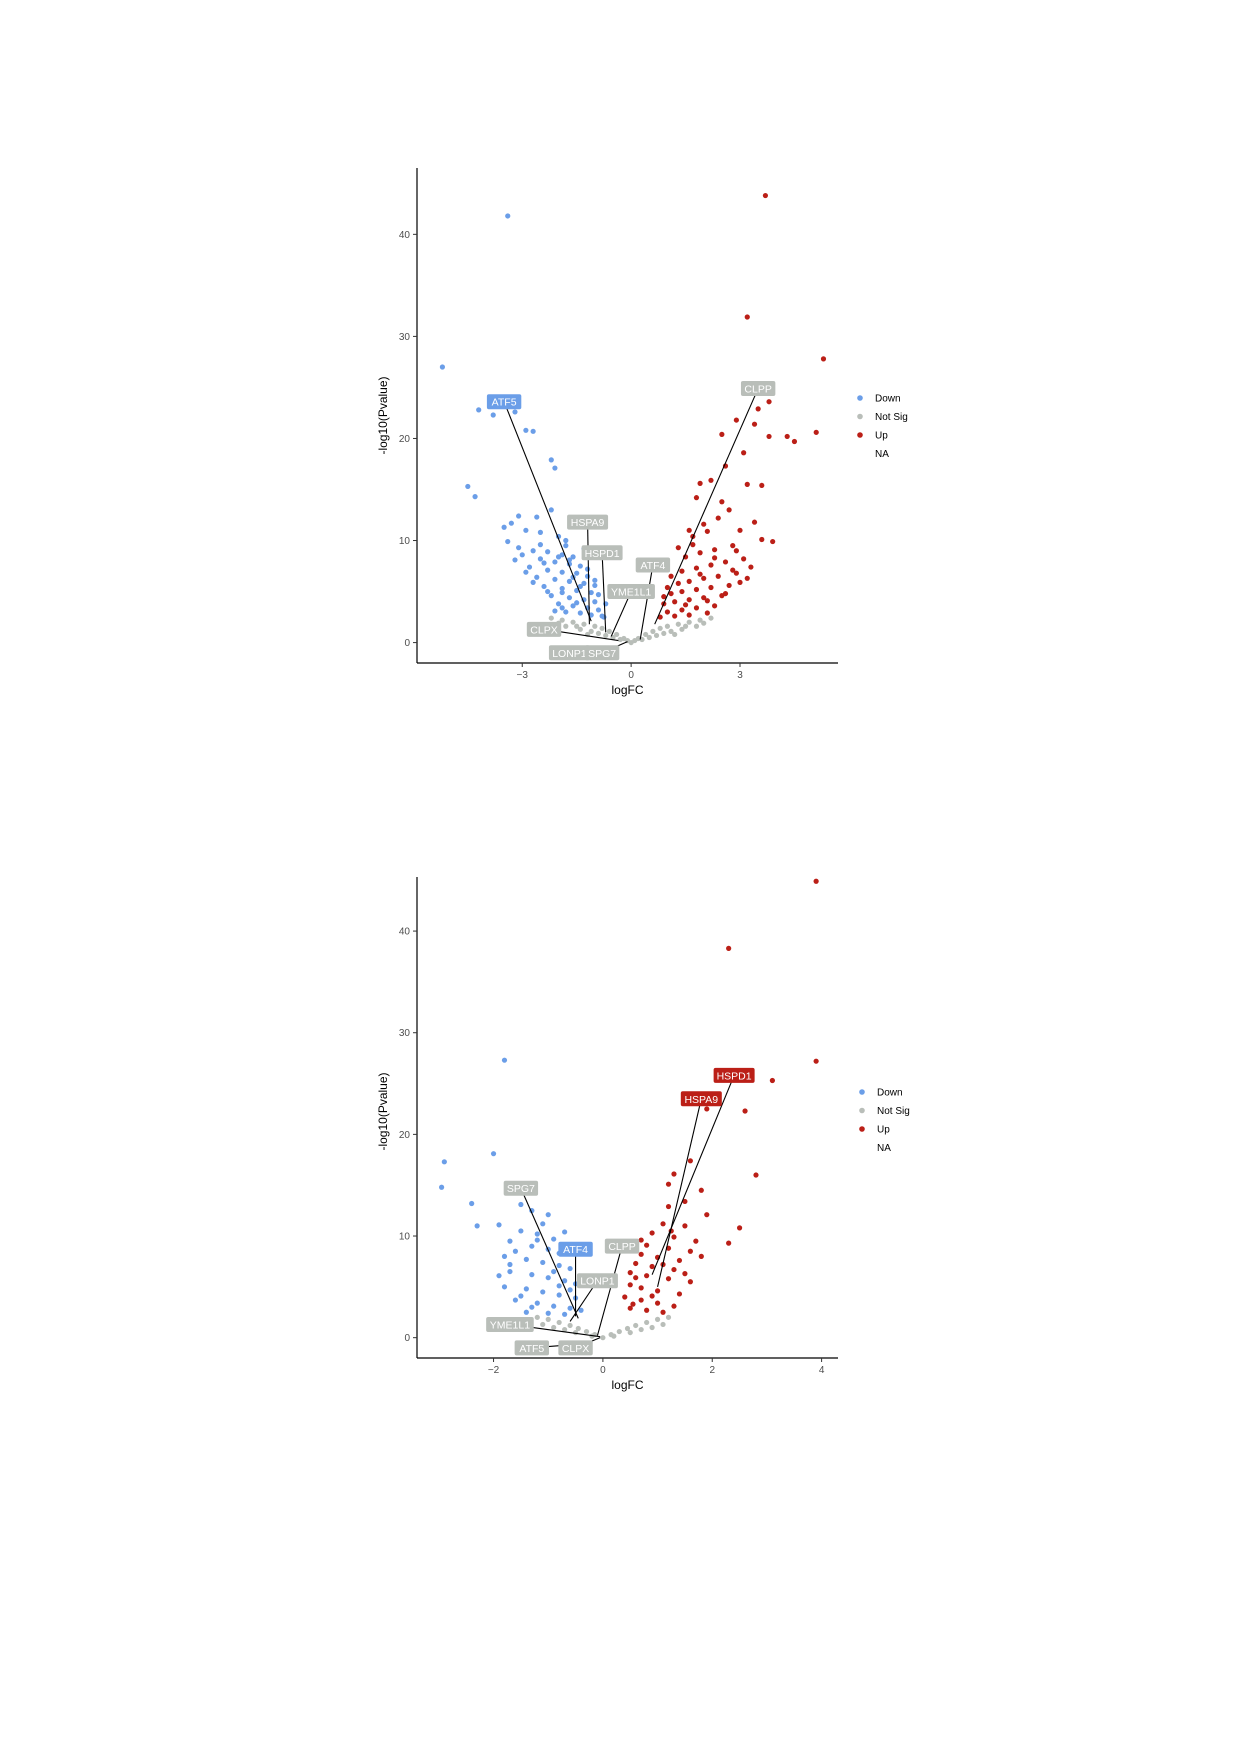 This screenshot has width=1240, height=1754. I want to click on plot-2-gene-label: ATF4, so click(575, 1250).